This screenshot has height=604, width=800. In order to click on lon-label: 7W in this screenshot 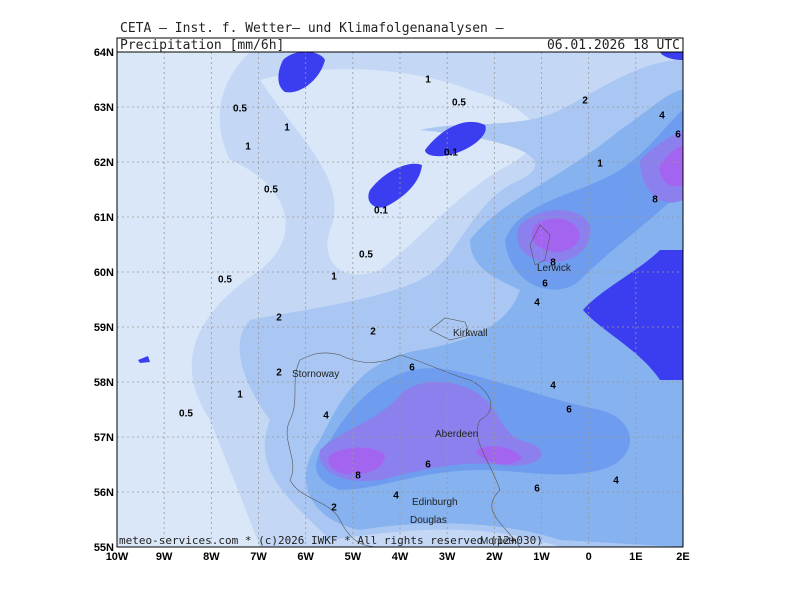, I will do `click(258, 557)`.